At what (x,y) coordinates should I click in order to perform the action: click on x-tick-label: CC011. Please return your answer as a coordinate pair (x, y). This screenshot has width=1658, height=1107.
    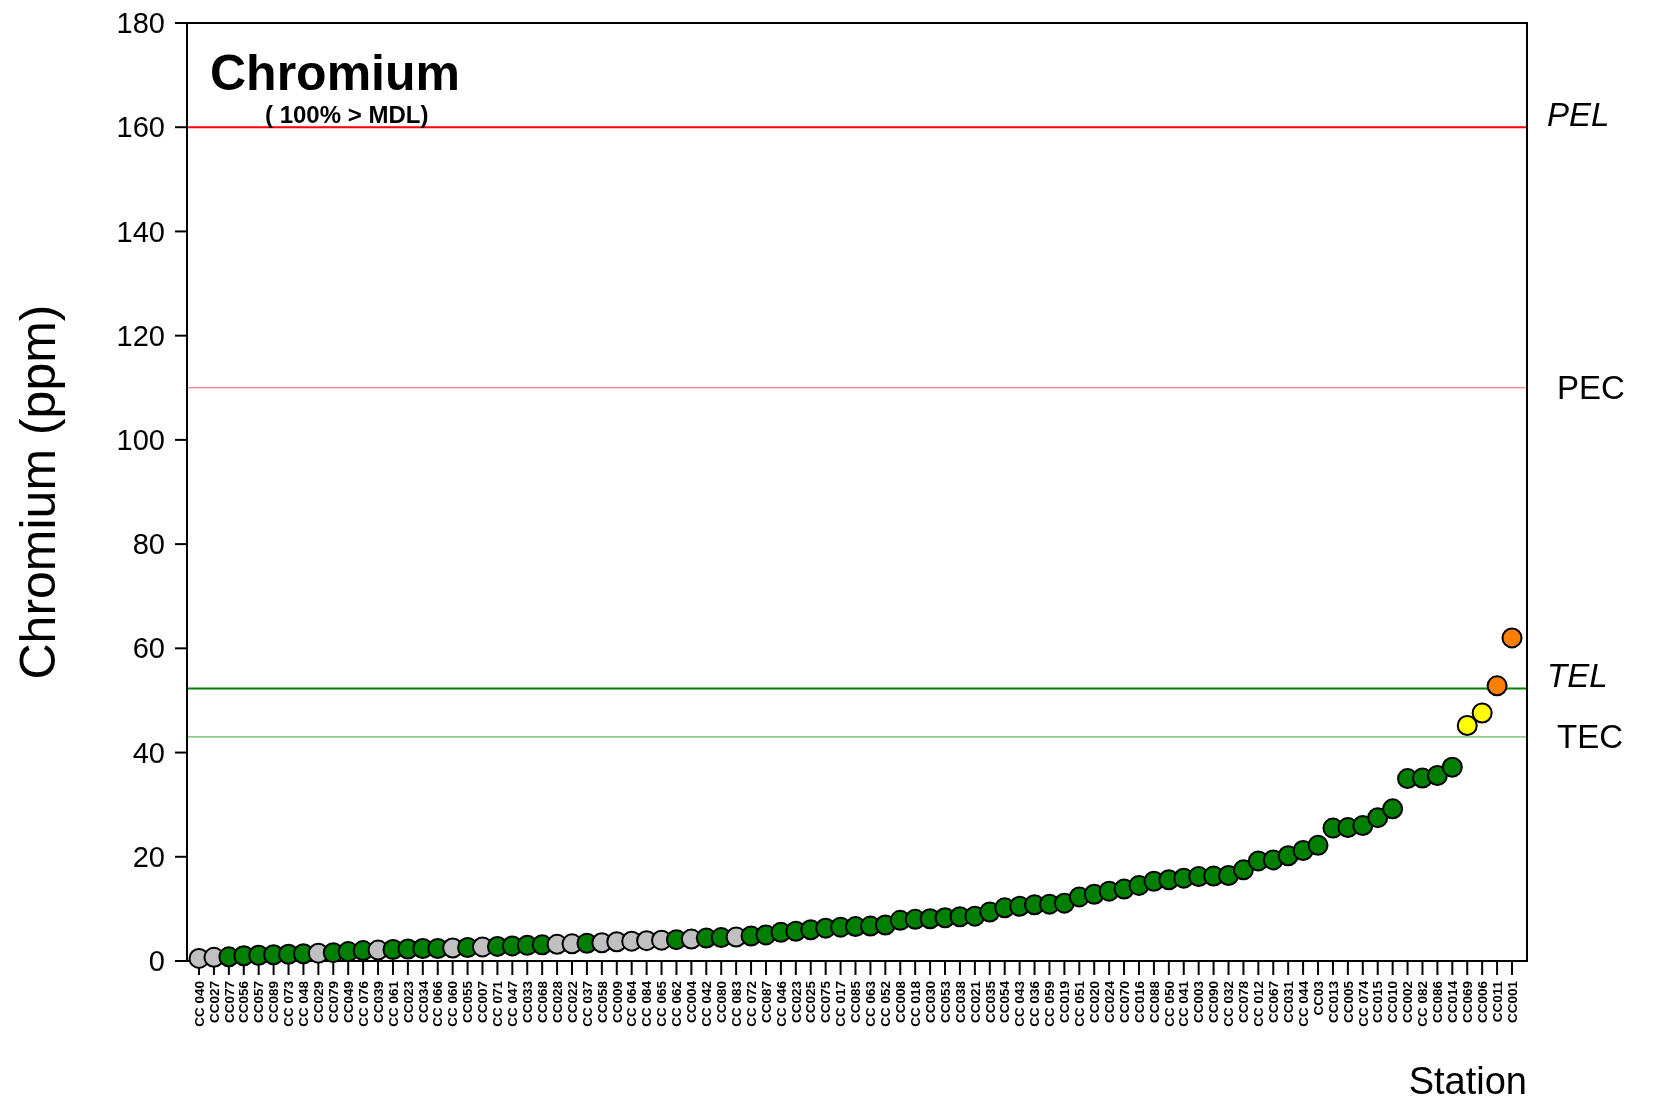
    Looking at the image, I should click on (1497, 1001).